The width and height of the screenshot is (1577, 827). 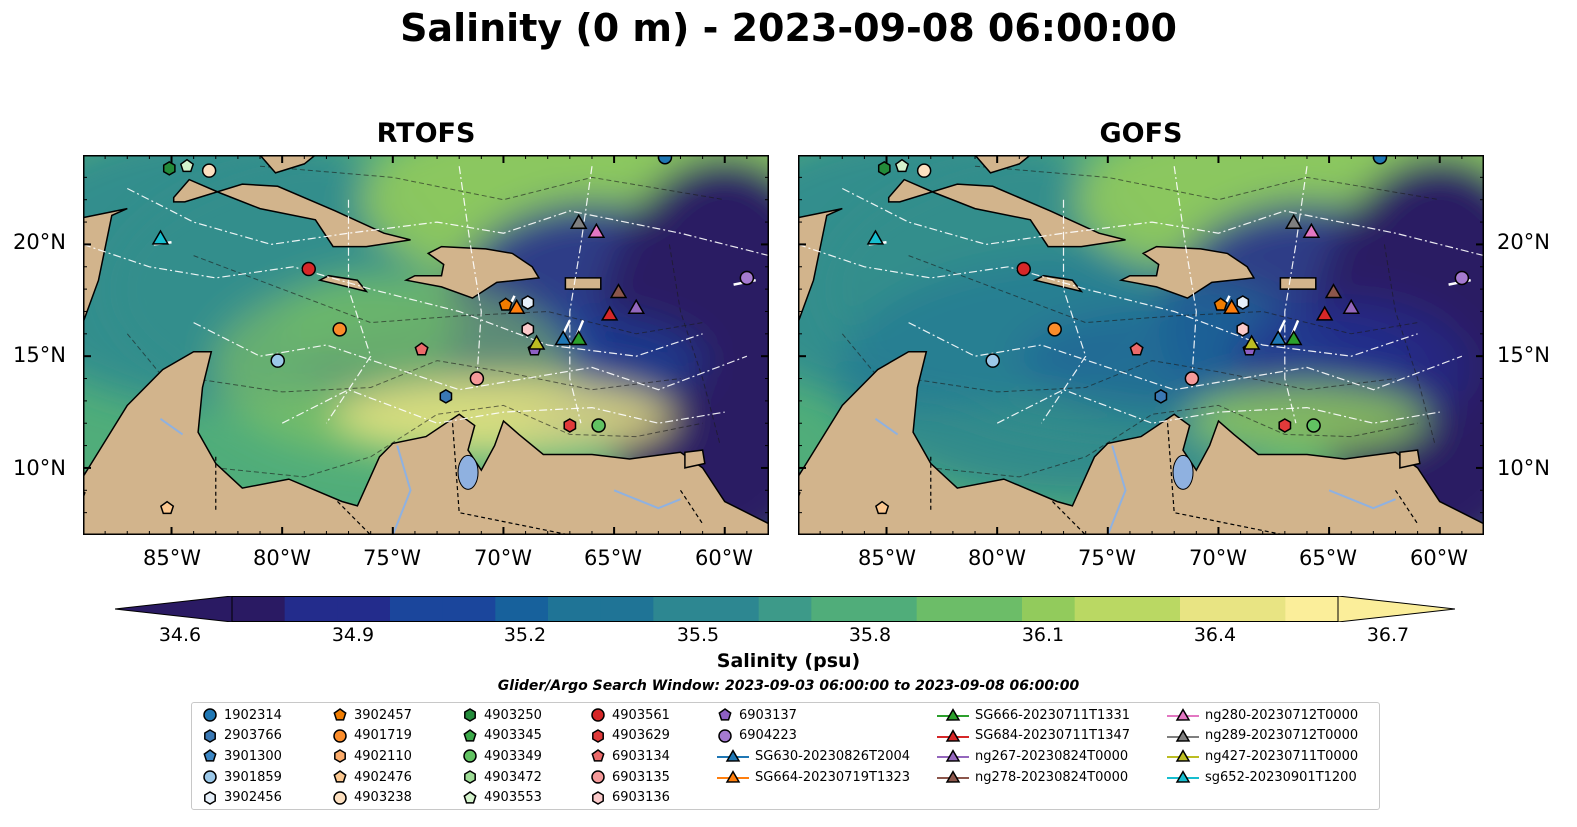 What do you see at coordinates (1523, 355) in the screenshot?
I see `lat-label-15n-right: 15°N` at bounding box center [1523, 355].